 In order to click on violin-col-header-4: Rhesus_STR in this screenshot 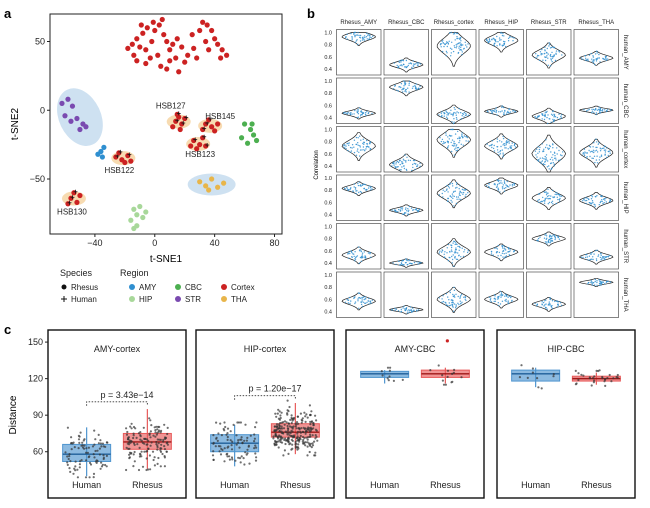, I will do `click(549, 23)`.